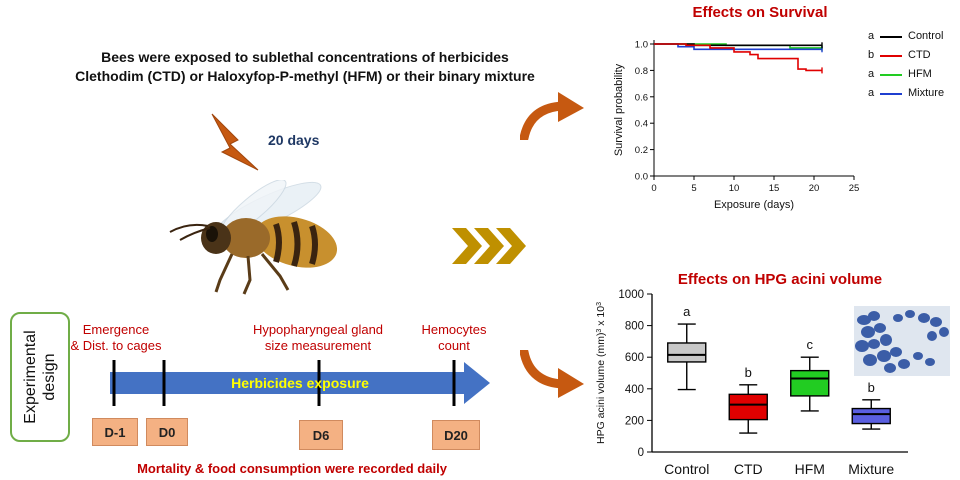 This screenshot has width=960, height=480. I want to click on hpg-box-ctd, so click(748, 407).